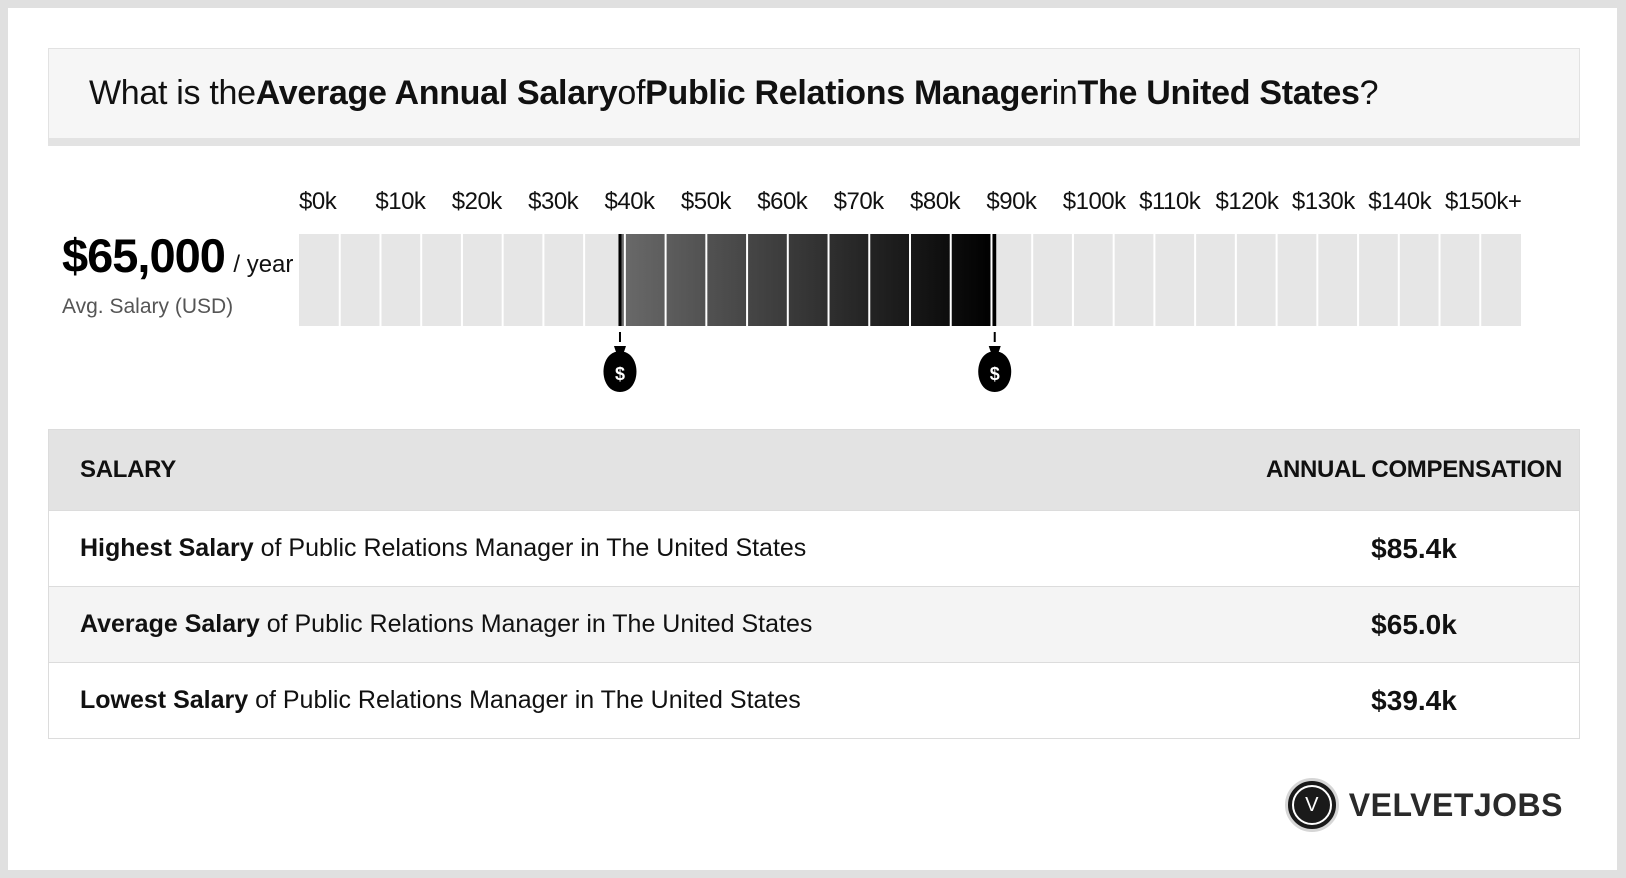  I want to click on salary-range-bar: $ $, so click(910, 313).